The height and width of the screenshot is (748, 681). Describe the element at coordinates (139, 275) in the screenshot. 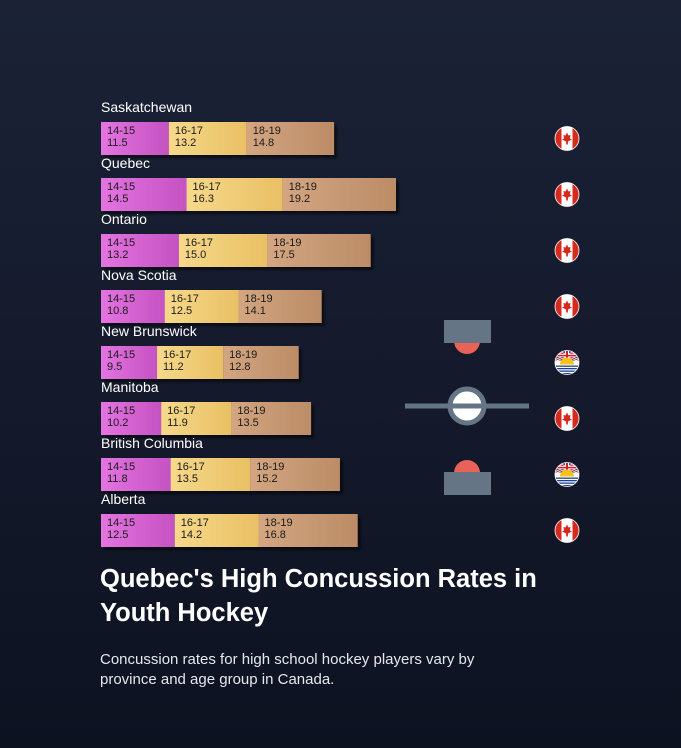

I see `category-label: Nova Scotia` at that location.